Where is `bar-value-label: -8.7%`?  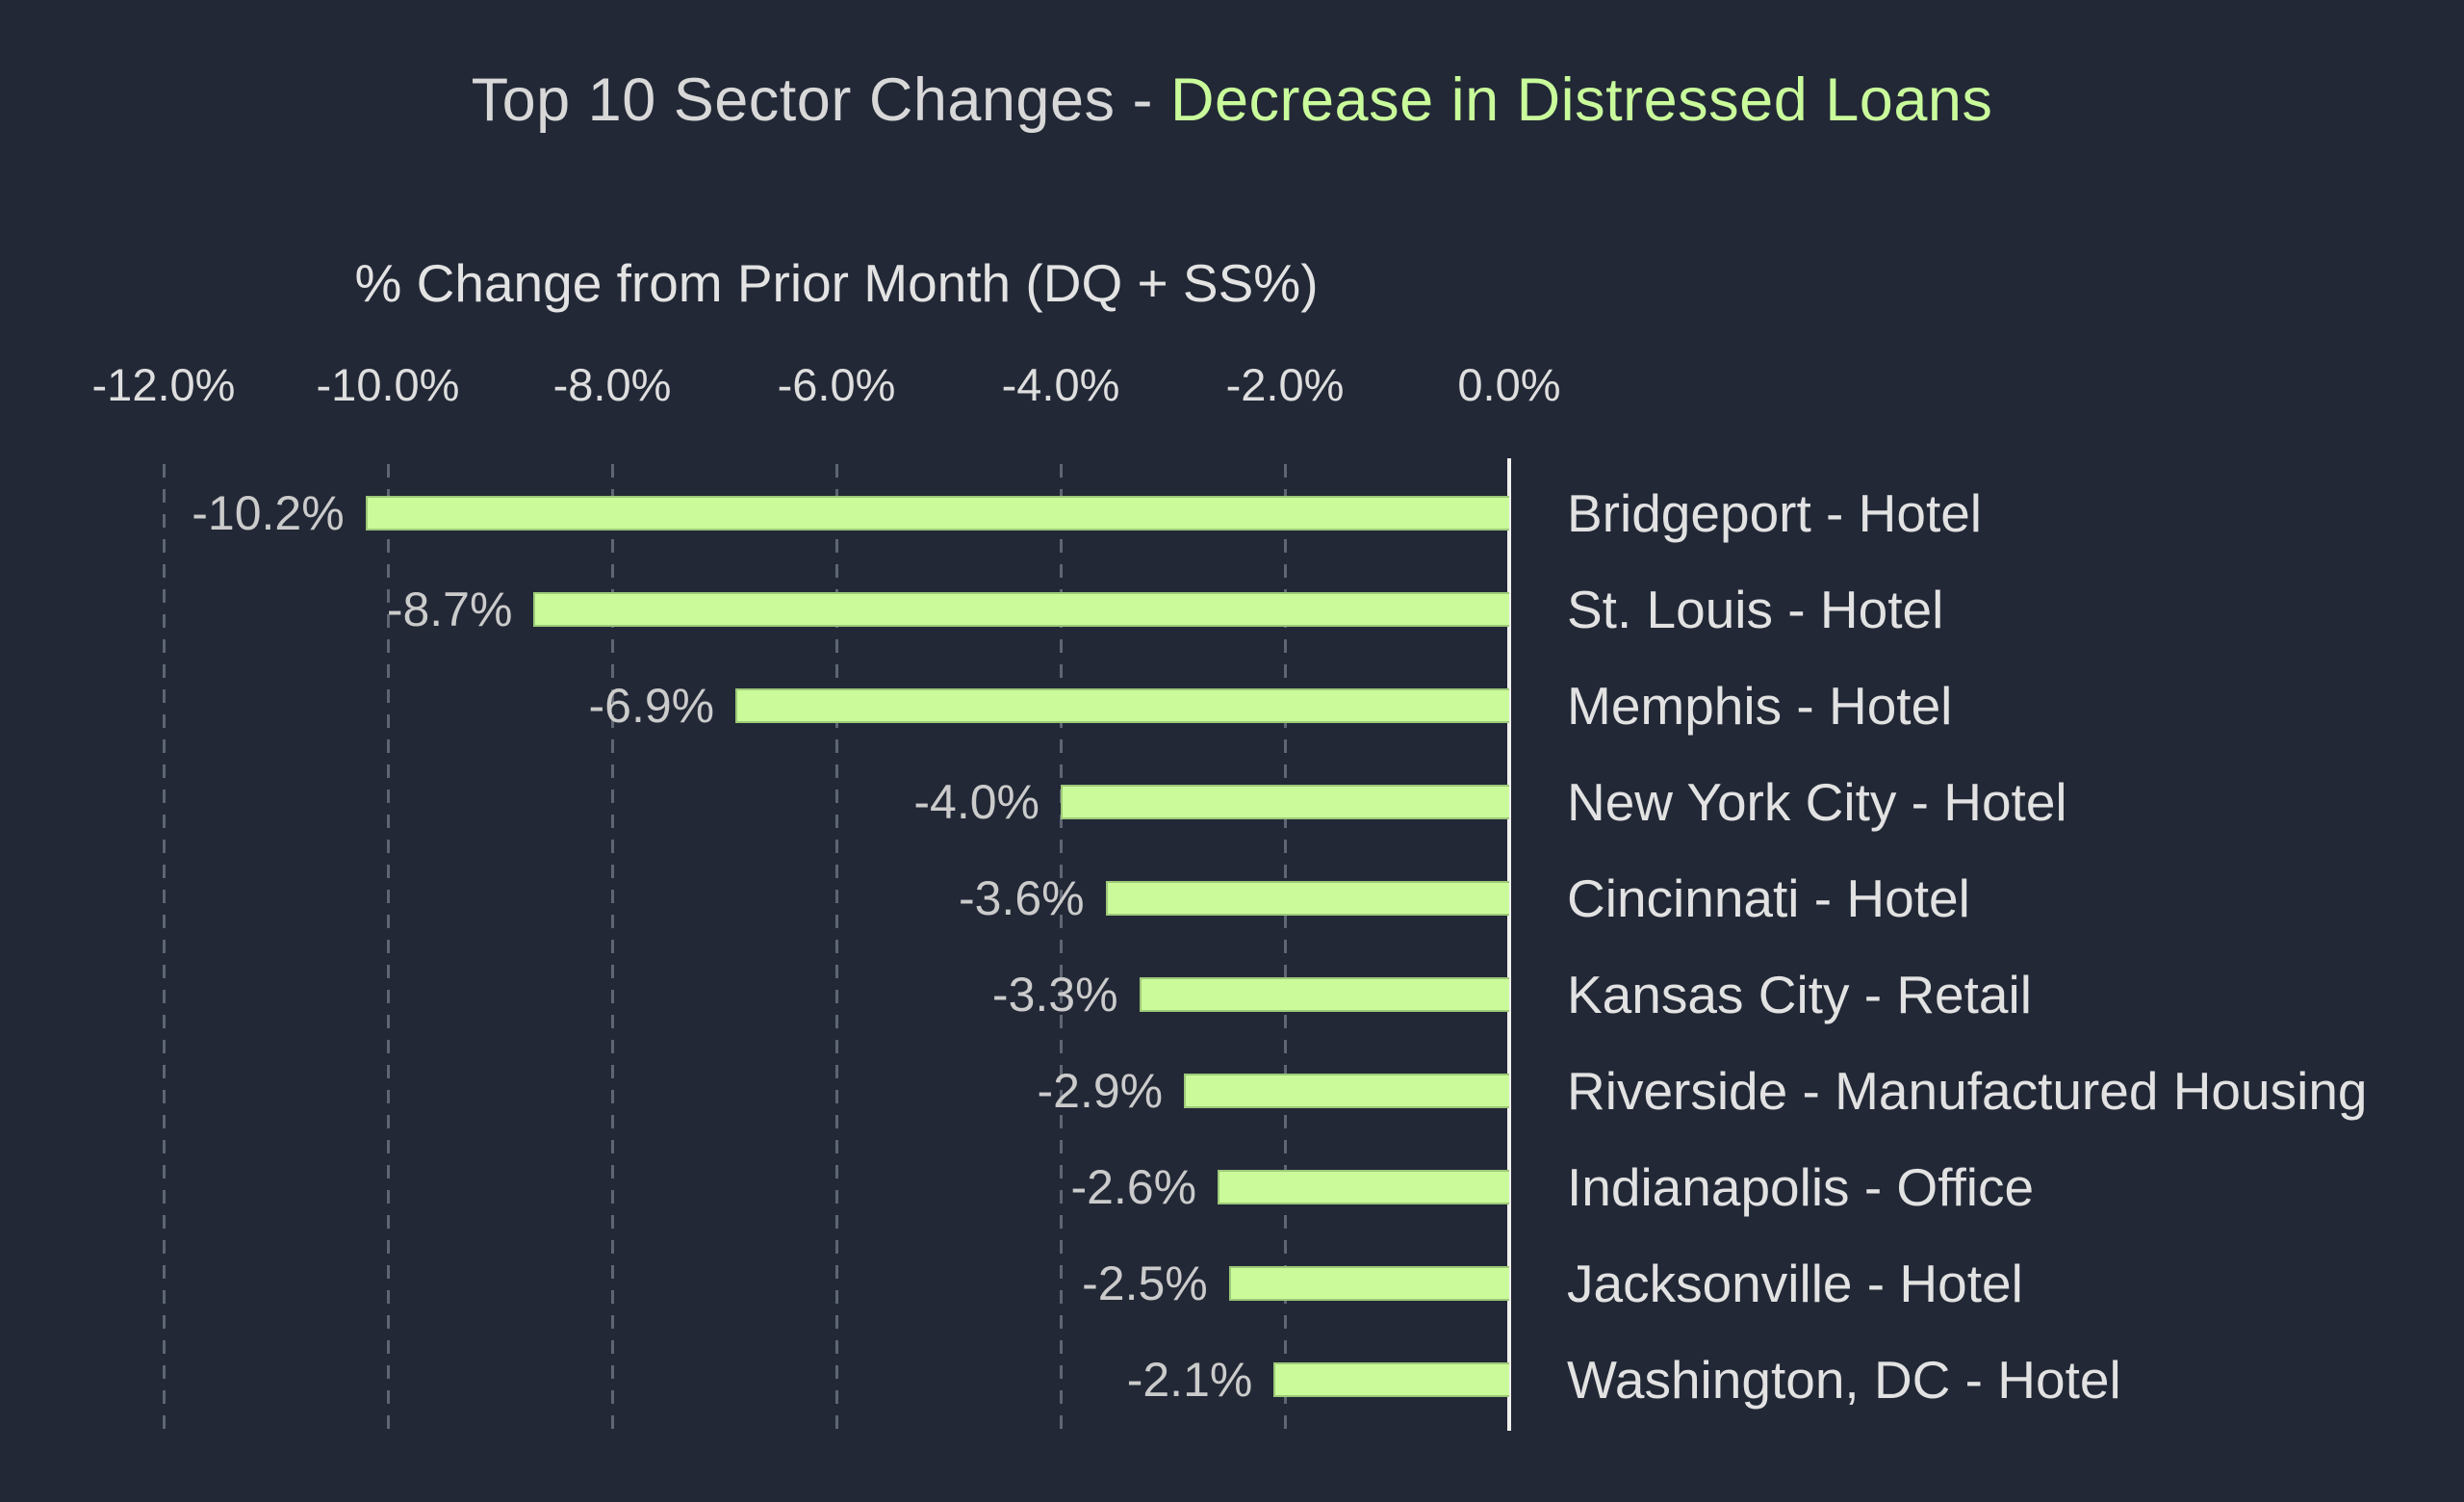
bar-value-label: -8.7% is located at coordinates (449, 609).